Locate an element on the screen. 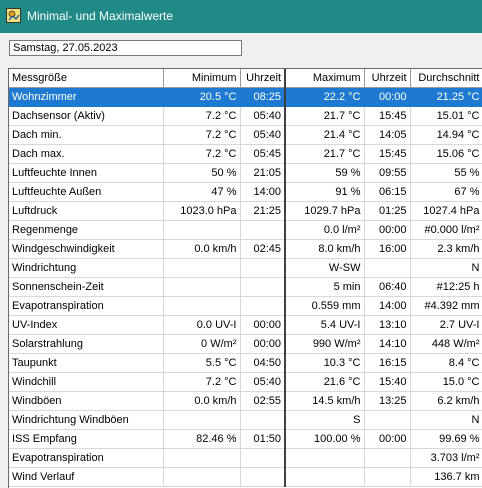 The width and height of the screenshot is (482, 488). cell-durchschnitt: 2.7 UV-I is located at coordinates (446, 325).